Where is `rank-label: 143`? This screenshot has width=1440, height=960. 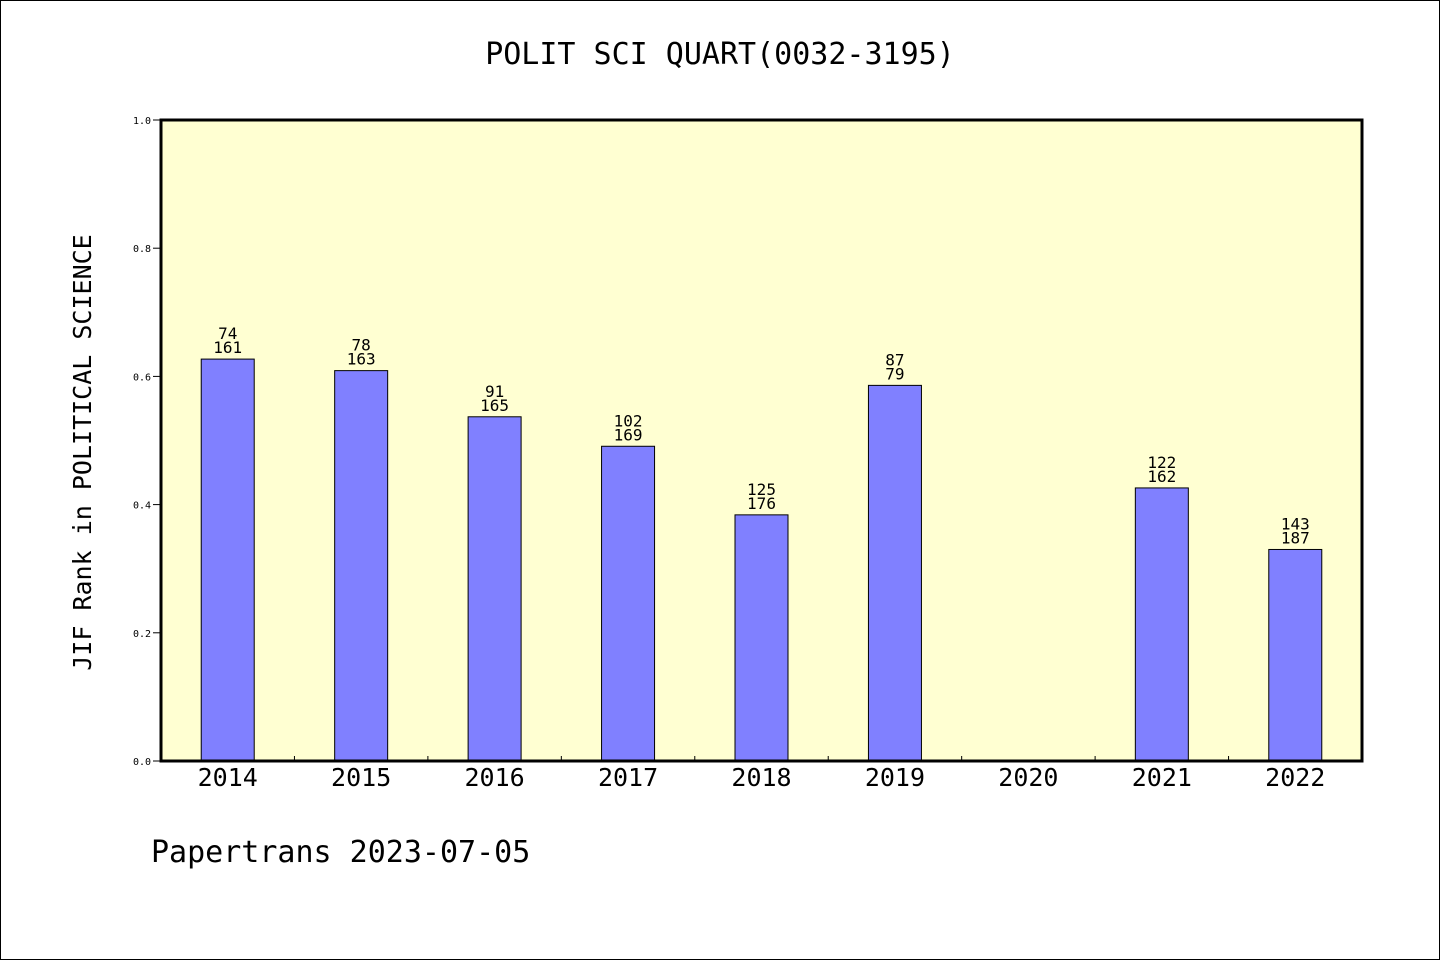 rank-label: 143 is located at coordinates (1295, 523).